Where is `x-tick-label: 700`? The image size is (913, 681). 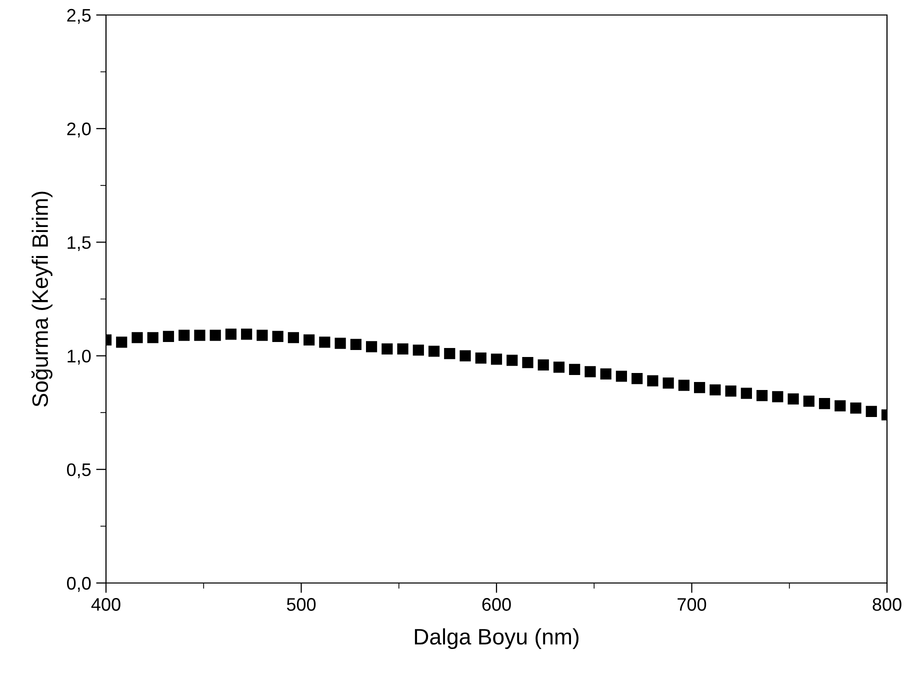 x-tick-label: 700 is located at coordinates (692, 604).